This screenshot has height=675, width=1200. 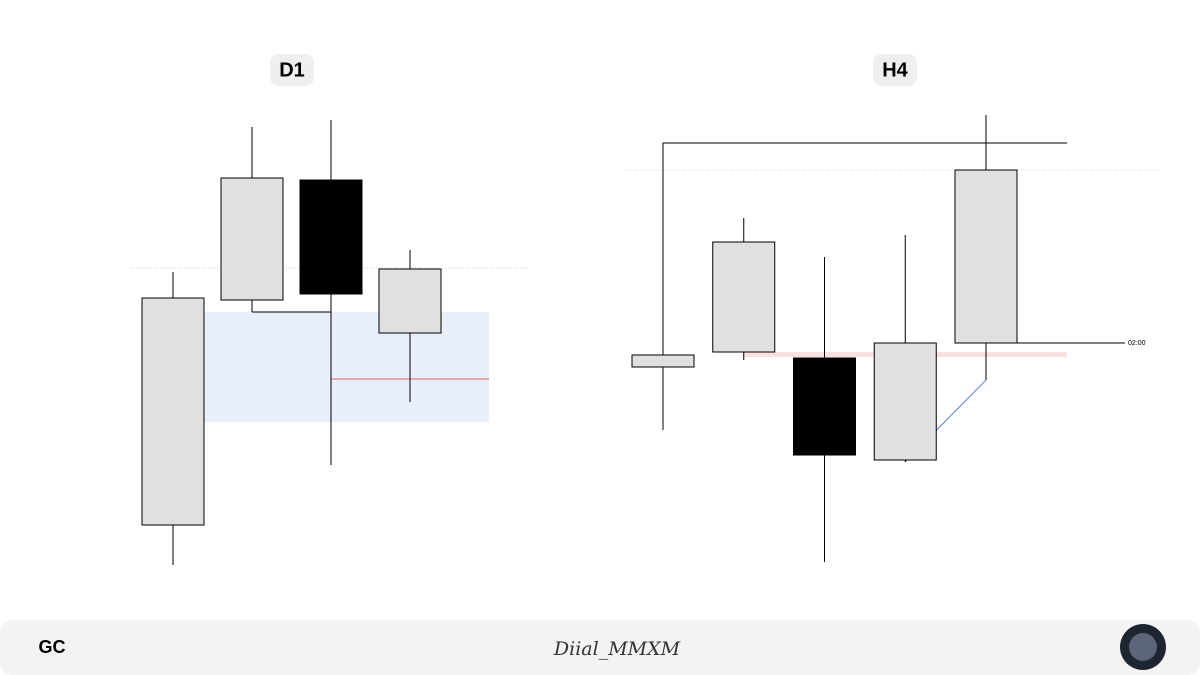 What do you see at coordinates (52, 647) in the screenshot?
I see `symbol: GC` at bounding box center [52, 647].